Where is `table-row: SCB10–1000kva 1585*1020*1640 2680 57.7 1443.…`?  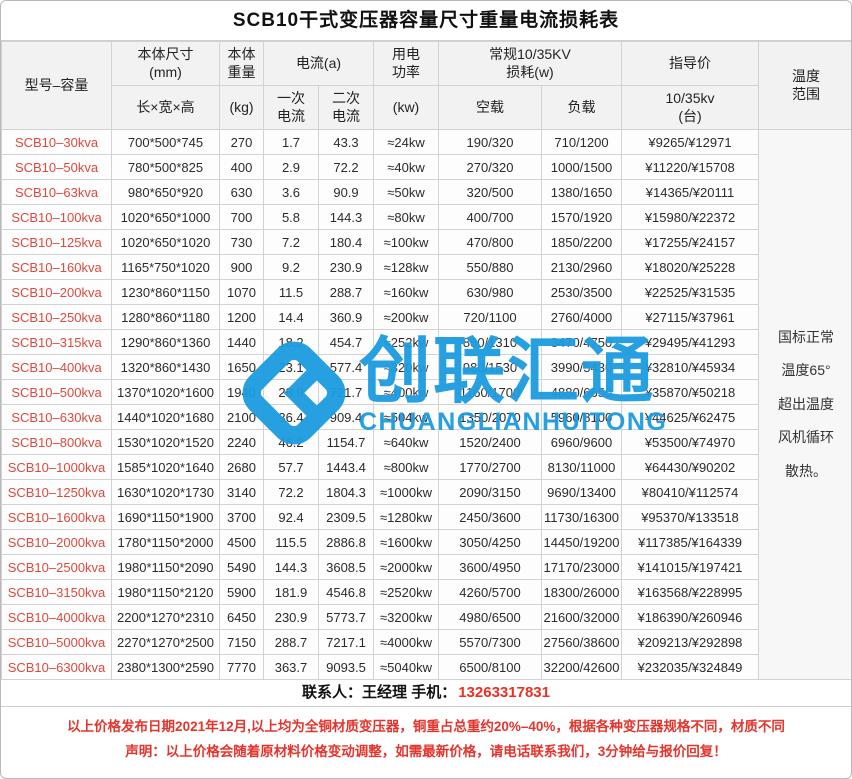 table-row: SCB10–1000kva 1585*1020*1640 2680 57.7 1443.… is located at coordinates (426, 467).